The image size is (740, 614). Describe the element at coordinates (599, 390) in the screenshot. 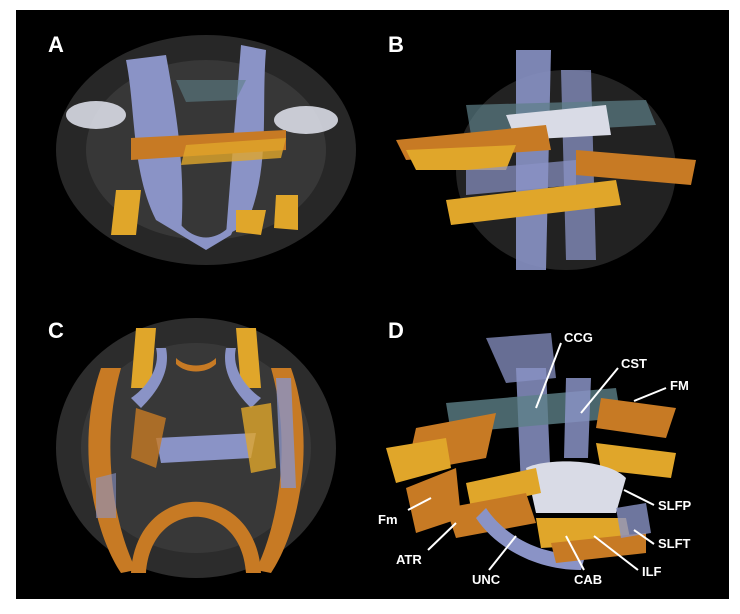

I see `cst-pointer` at that location.